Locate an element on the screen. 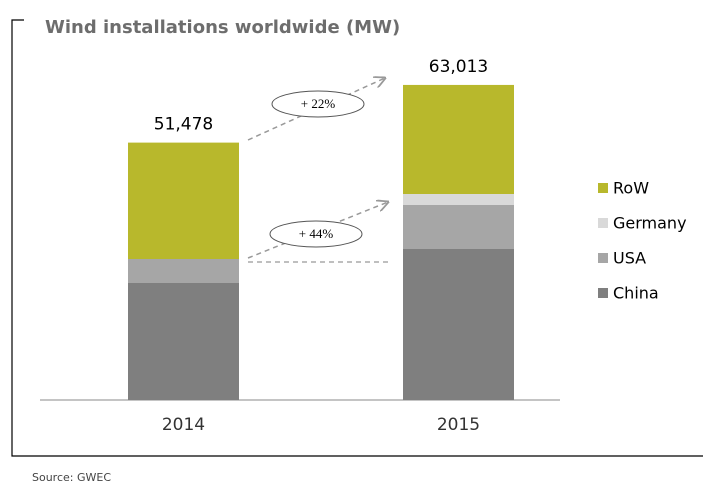 The image size is (703, 487). source: Source: GWEC is located at coordinates (71, 477).